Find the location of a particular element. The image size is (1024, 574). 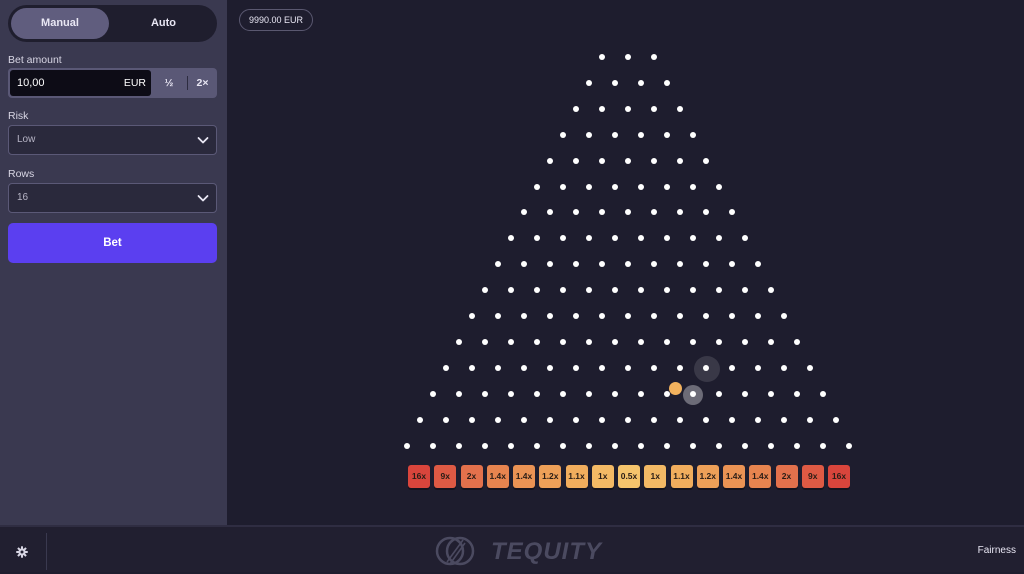

rows-select: 16 is located at coordinates (112, 198).